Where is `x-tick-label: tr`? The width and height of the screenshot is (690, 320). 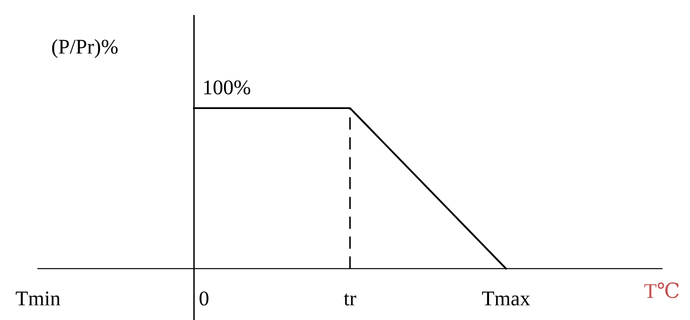
x-tick-label: tr is located at coordinates (350, 300).